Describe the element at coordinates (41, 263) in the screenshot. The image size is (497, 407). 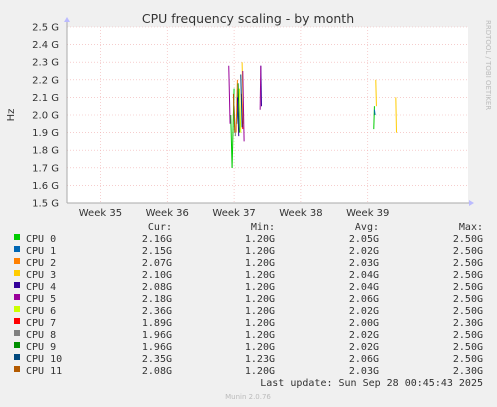
I see `legend-name: CPU 2` at that location.